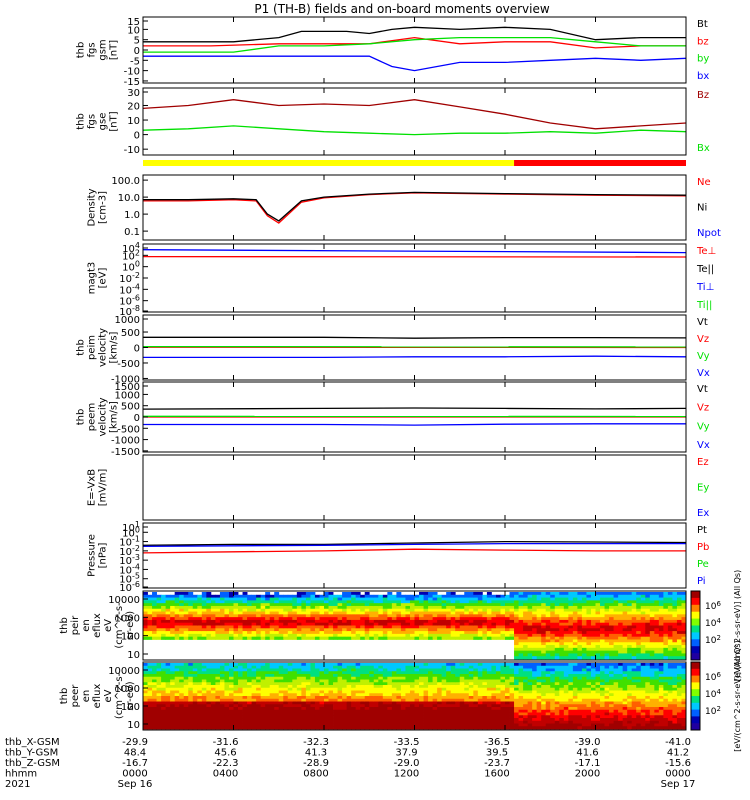 The width and height of the screenshot is (750, 800). I want to click on y-tick-label: -10, so click(132, 150).